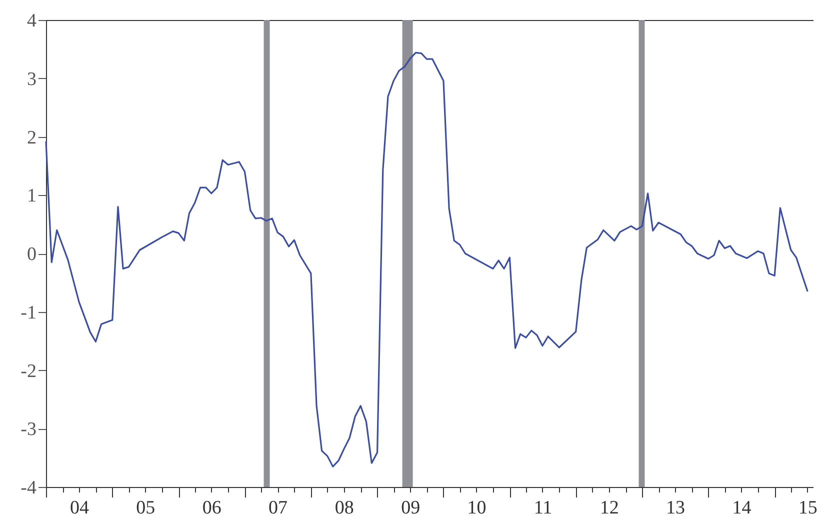  What do you see at coordinates (31, 79) in the screenshot?
I see `y-tick-label: 3` at bounding box center [31, 79].